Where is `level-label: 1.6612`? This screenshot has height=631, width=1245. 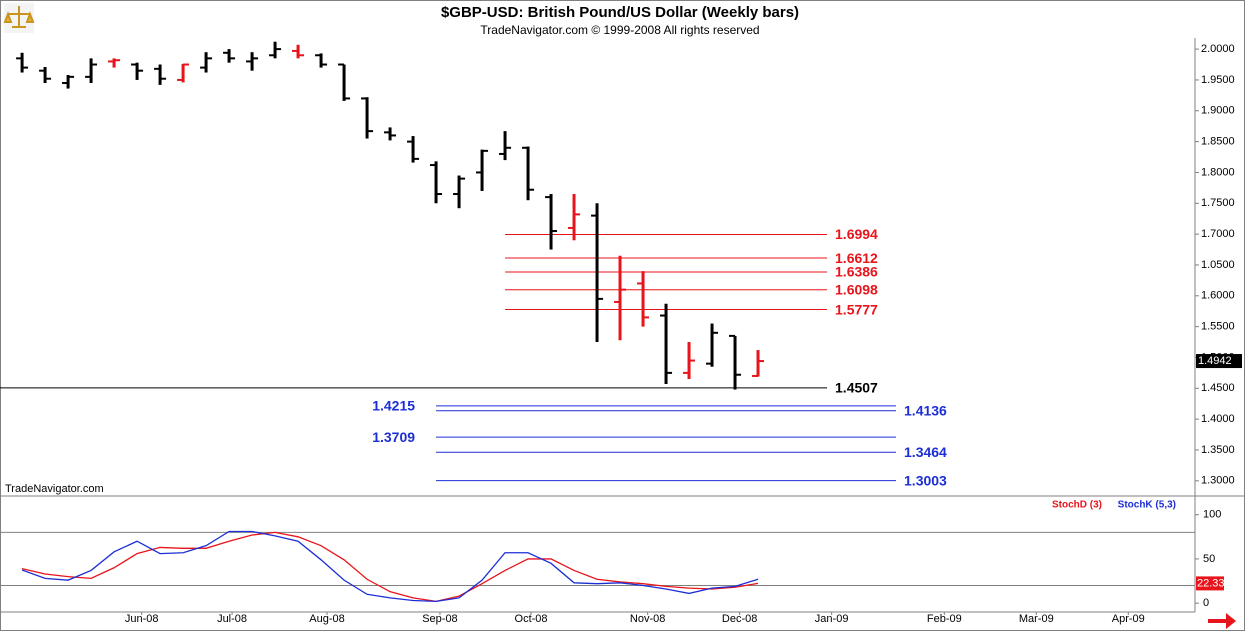
level-label: 1.6612 is located at coordinates (856, 258).